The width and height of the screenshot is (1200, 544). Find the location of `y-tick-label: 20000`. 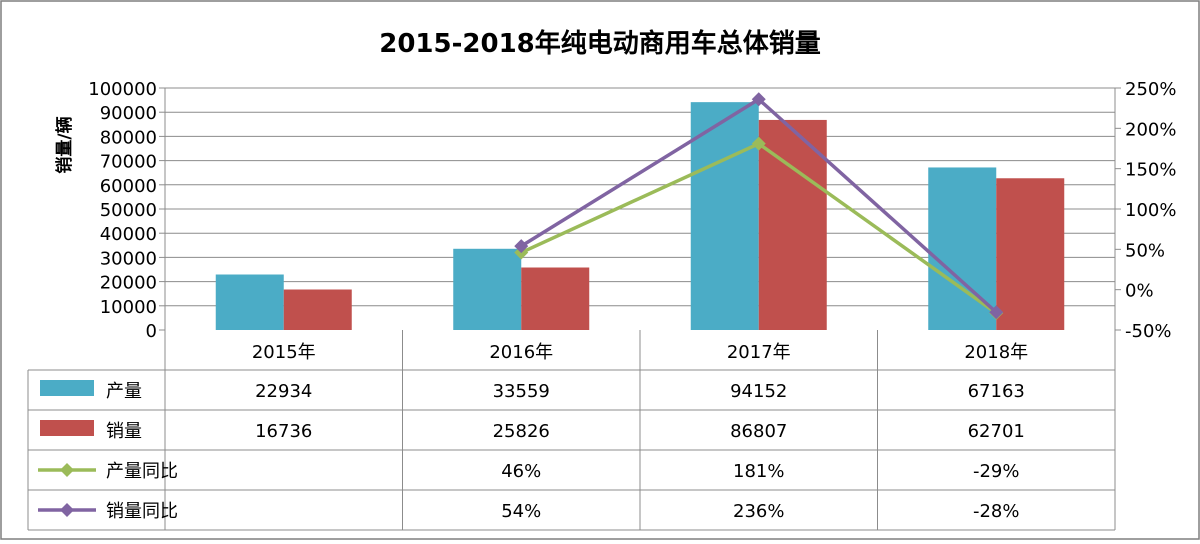

y-tick-label: 20000 is located at coordinates (128, 283).